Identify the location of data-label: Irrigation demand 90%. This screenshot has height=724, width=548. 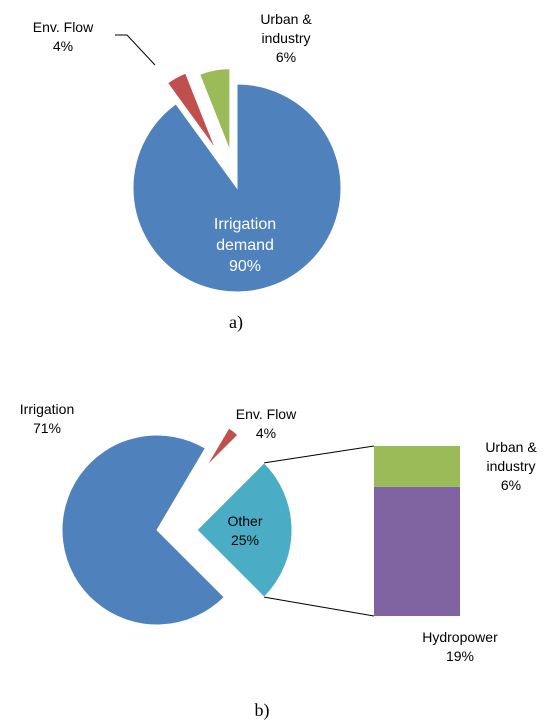
(245, 245).